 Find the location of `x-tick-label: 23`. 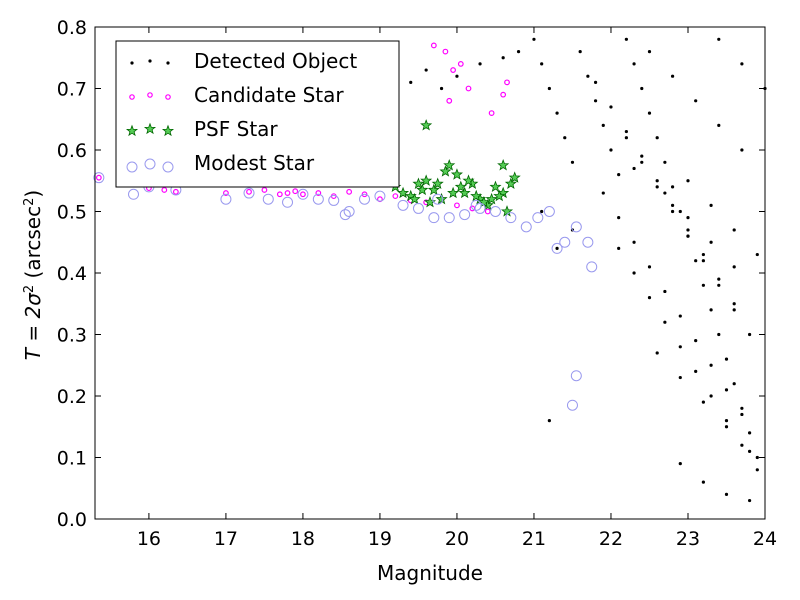

x-tick-label: 23 is located at coordinates (688, 539).